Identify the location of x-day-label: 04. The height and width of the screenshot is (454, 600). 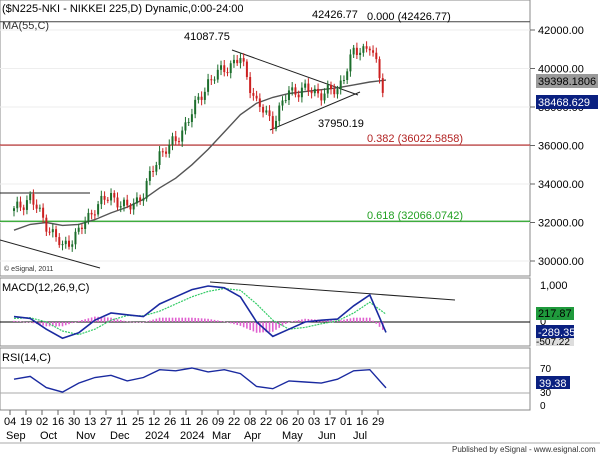
(10, 422).